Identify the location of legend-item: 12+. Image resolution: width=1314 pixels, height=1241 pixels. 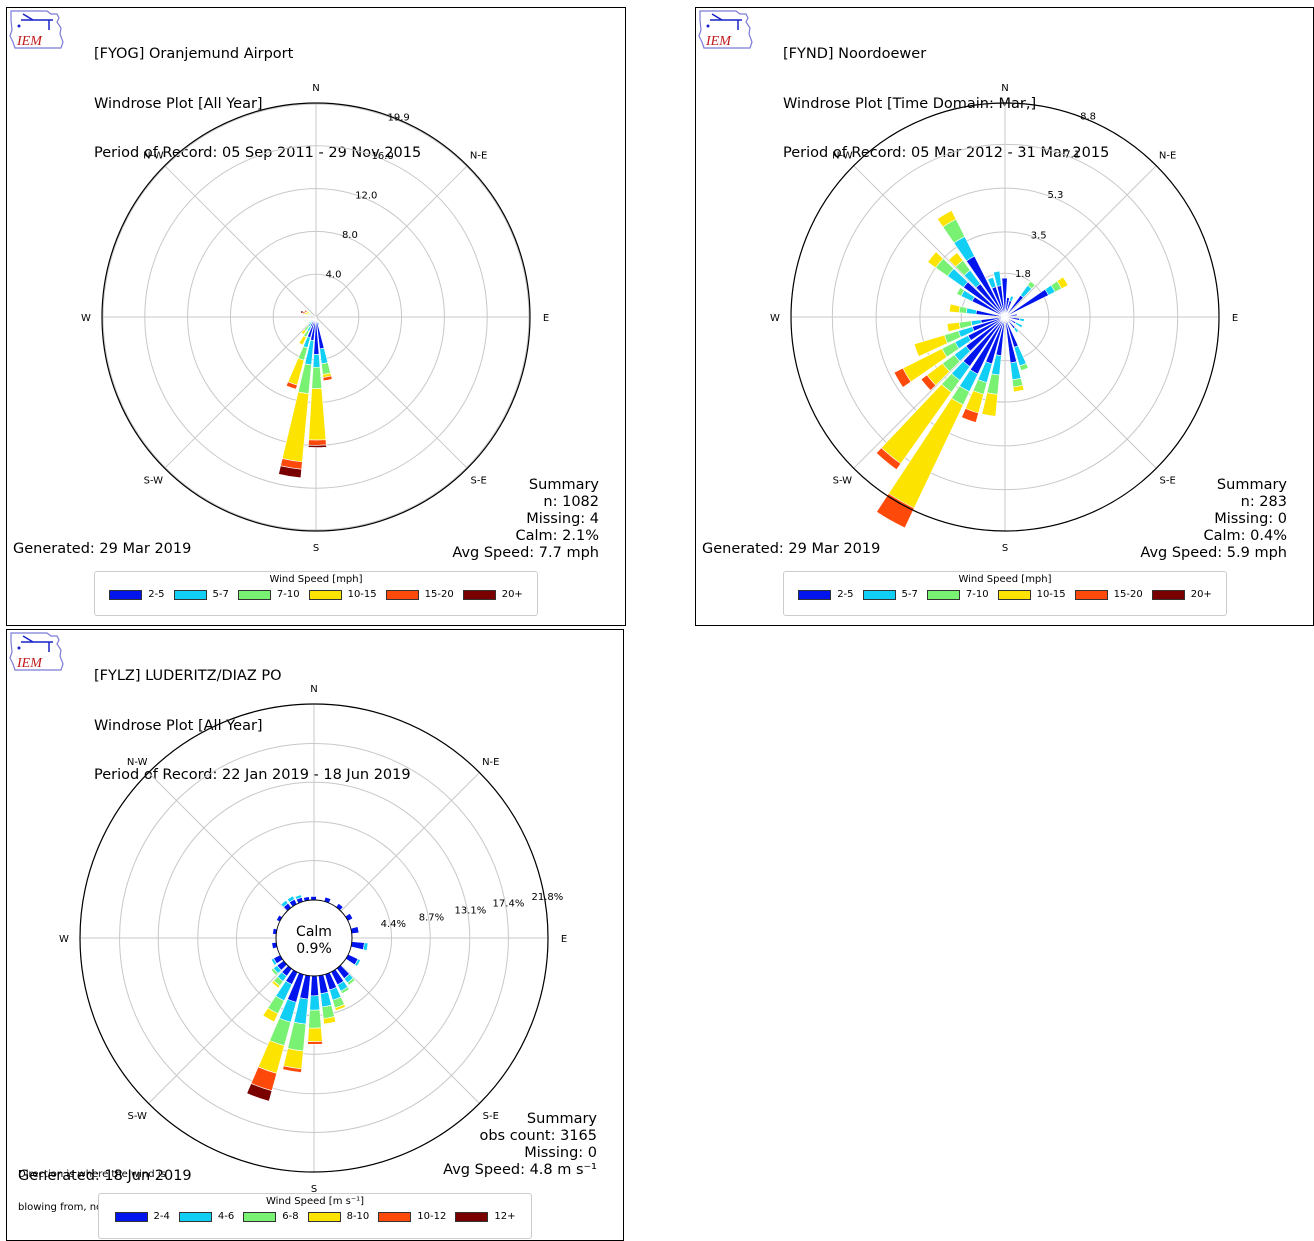
(485, 1216).